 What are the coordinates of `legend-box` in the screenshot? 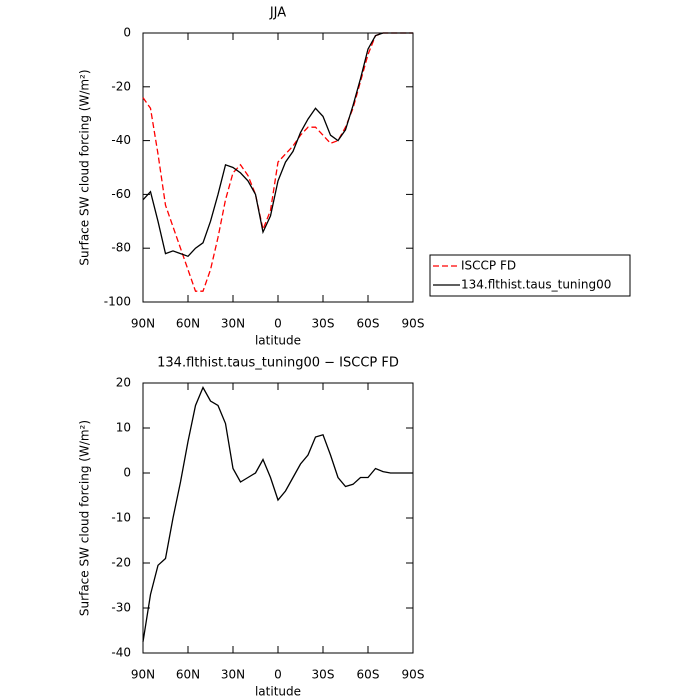 It's located at (530, 275).